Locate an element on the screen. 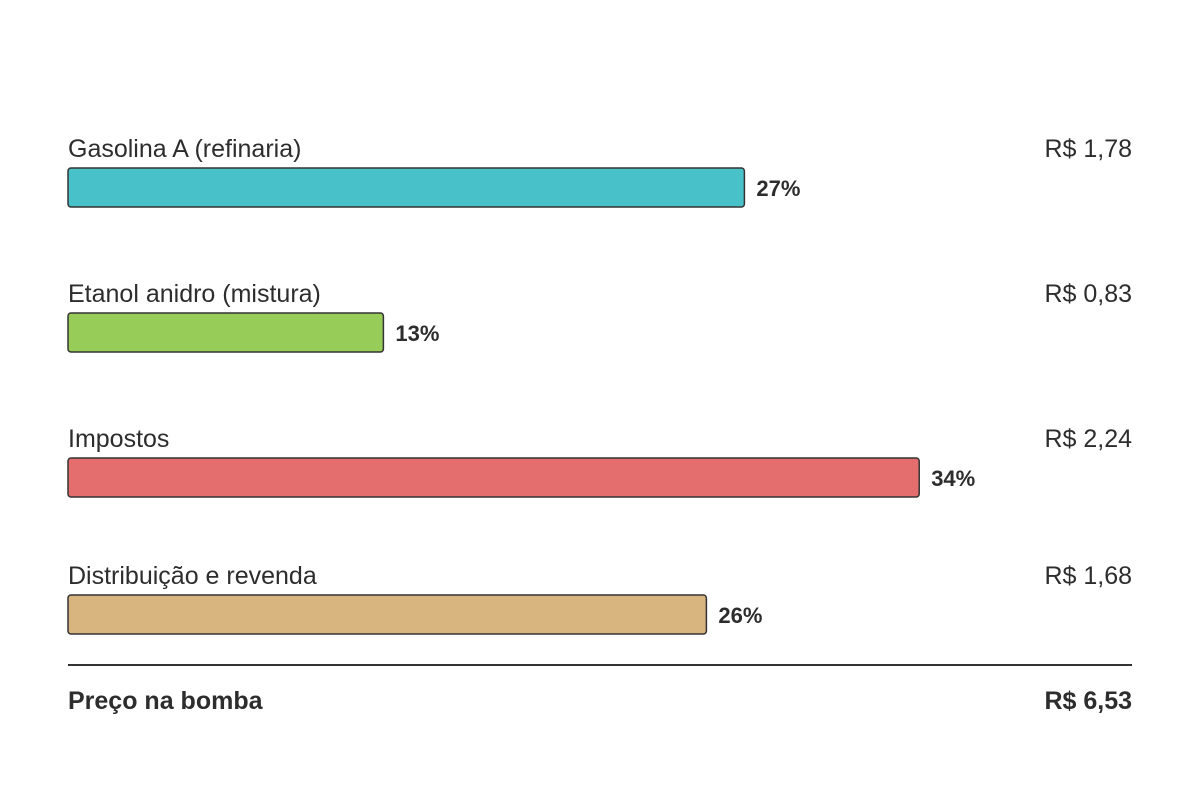  share-label: 34% is located at coordinates (953, 478).